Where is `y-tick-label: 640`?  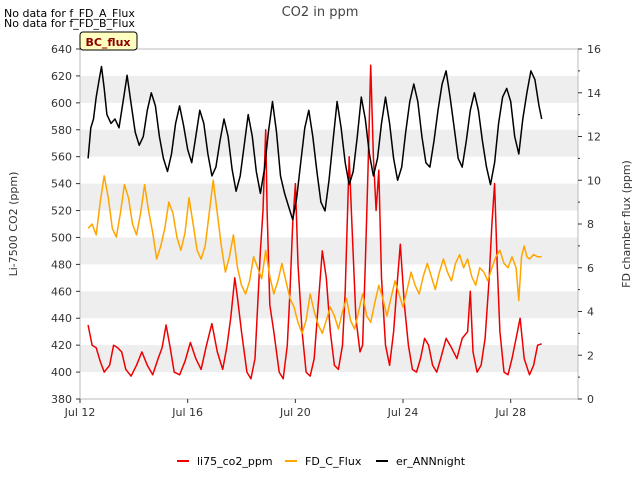 y-tick-label: 640 is located at coordinates (61, 49).